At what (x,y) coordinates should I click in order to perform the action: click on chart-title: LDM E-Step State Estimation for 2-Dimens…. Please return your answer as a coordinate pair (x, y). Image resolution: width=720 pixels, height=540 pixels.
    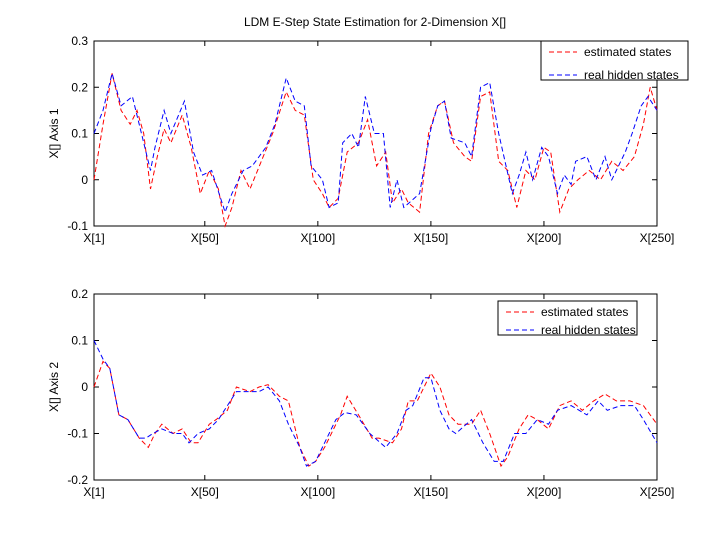
    Looking at the image, I should click on (375, 22).